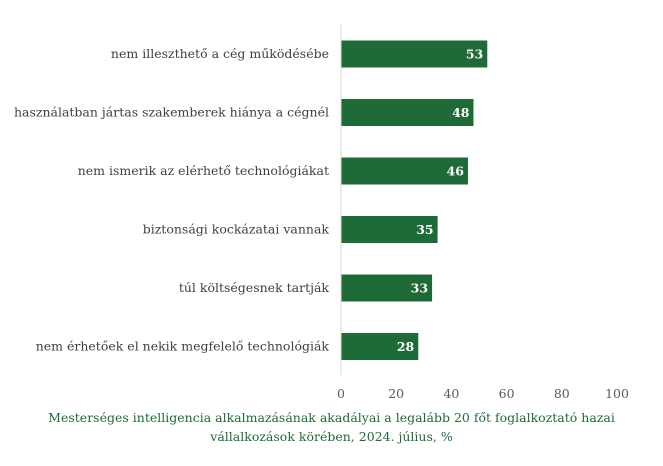  Describe the element at coordinates (507, 393) in the screenshot. I see `x-tick-label: 60` at that location.